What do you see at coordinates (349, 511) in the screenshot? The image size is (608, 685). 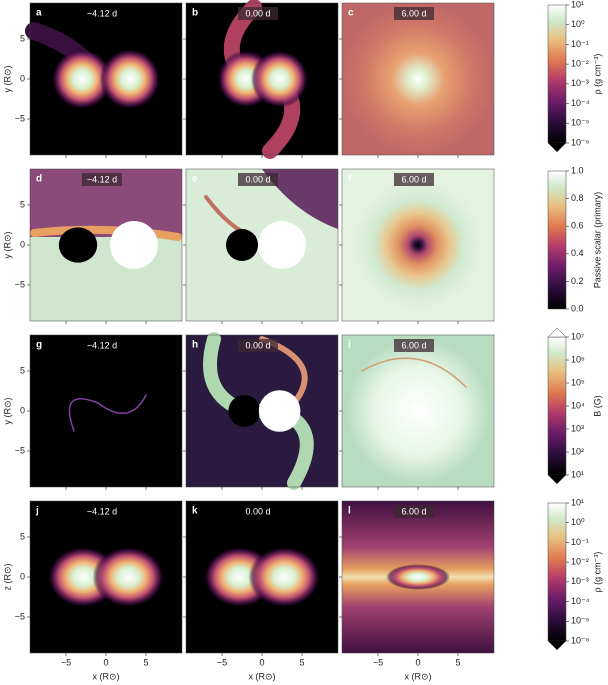 I see `panel-label: l` at bounding box center [349, 511].